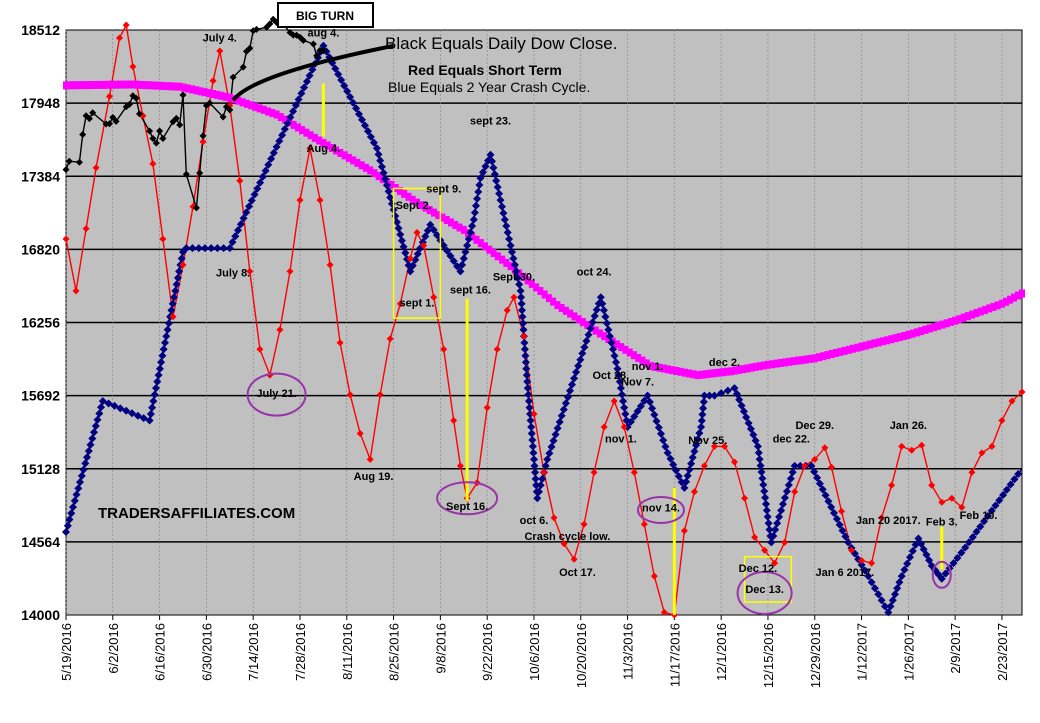 The height and width of the screenshot is (723, 1040). I want to click on date-annotation: Sept 30., so click(514, 277).